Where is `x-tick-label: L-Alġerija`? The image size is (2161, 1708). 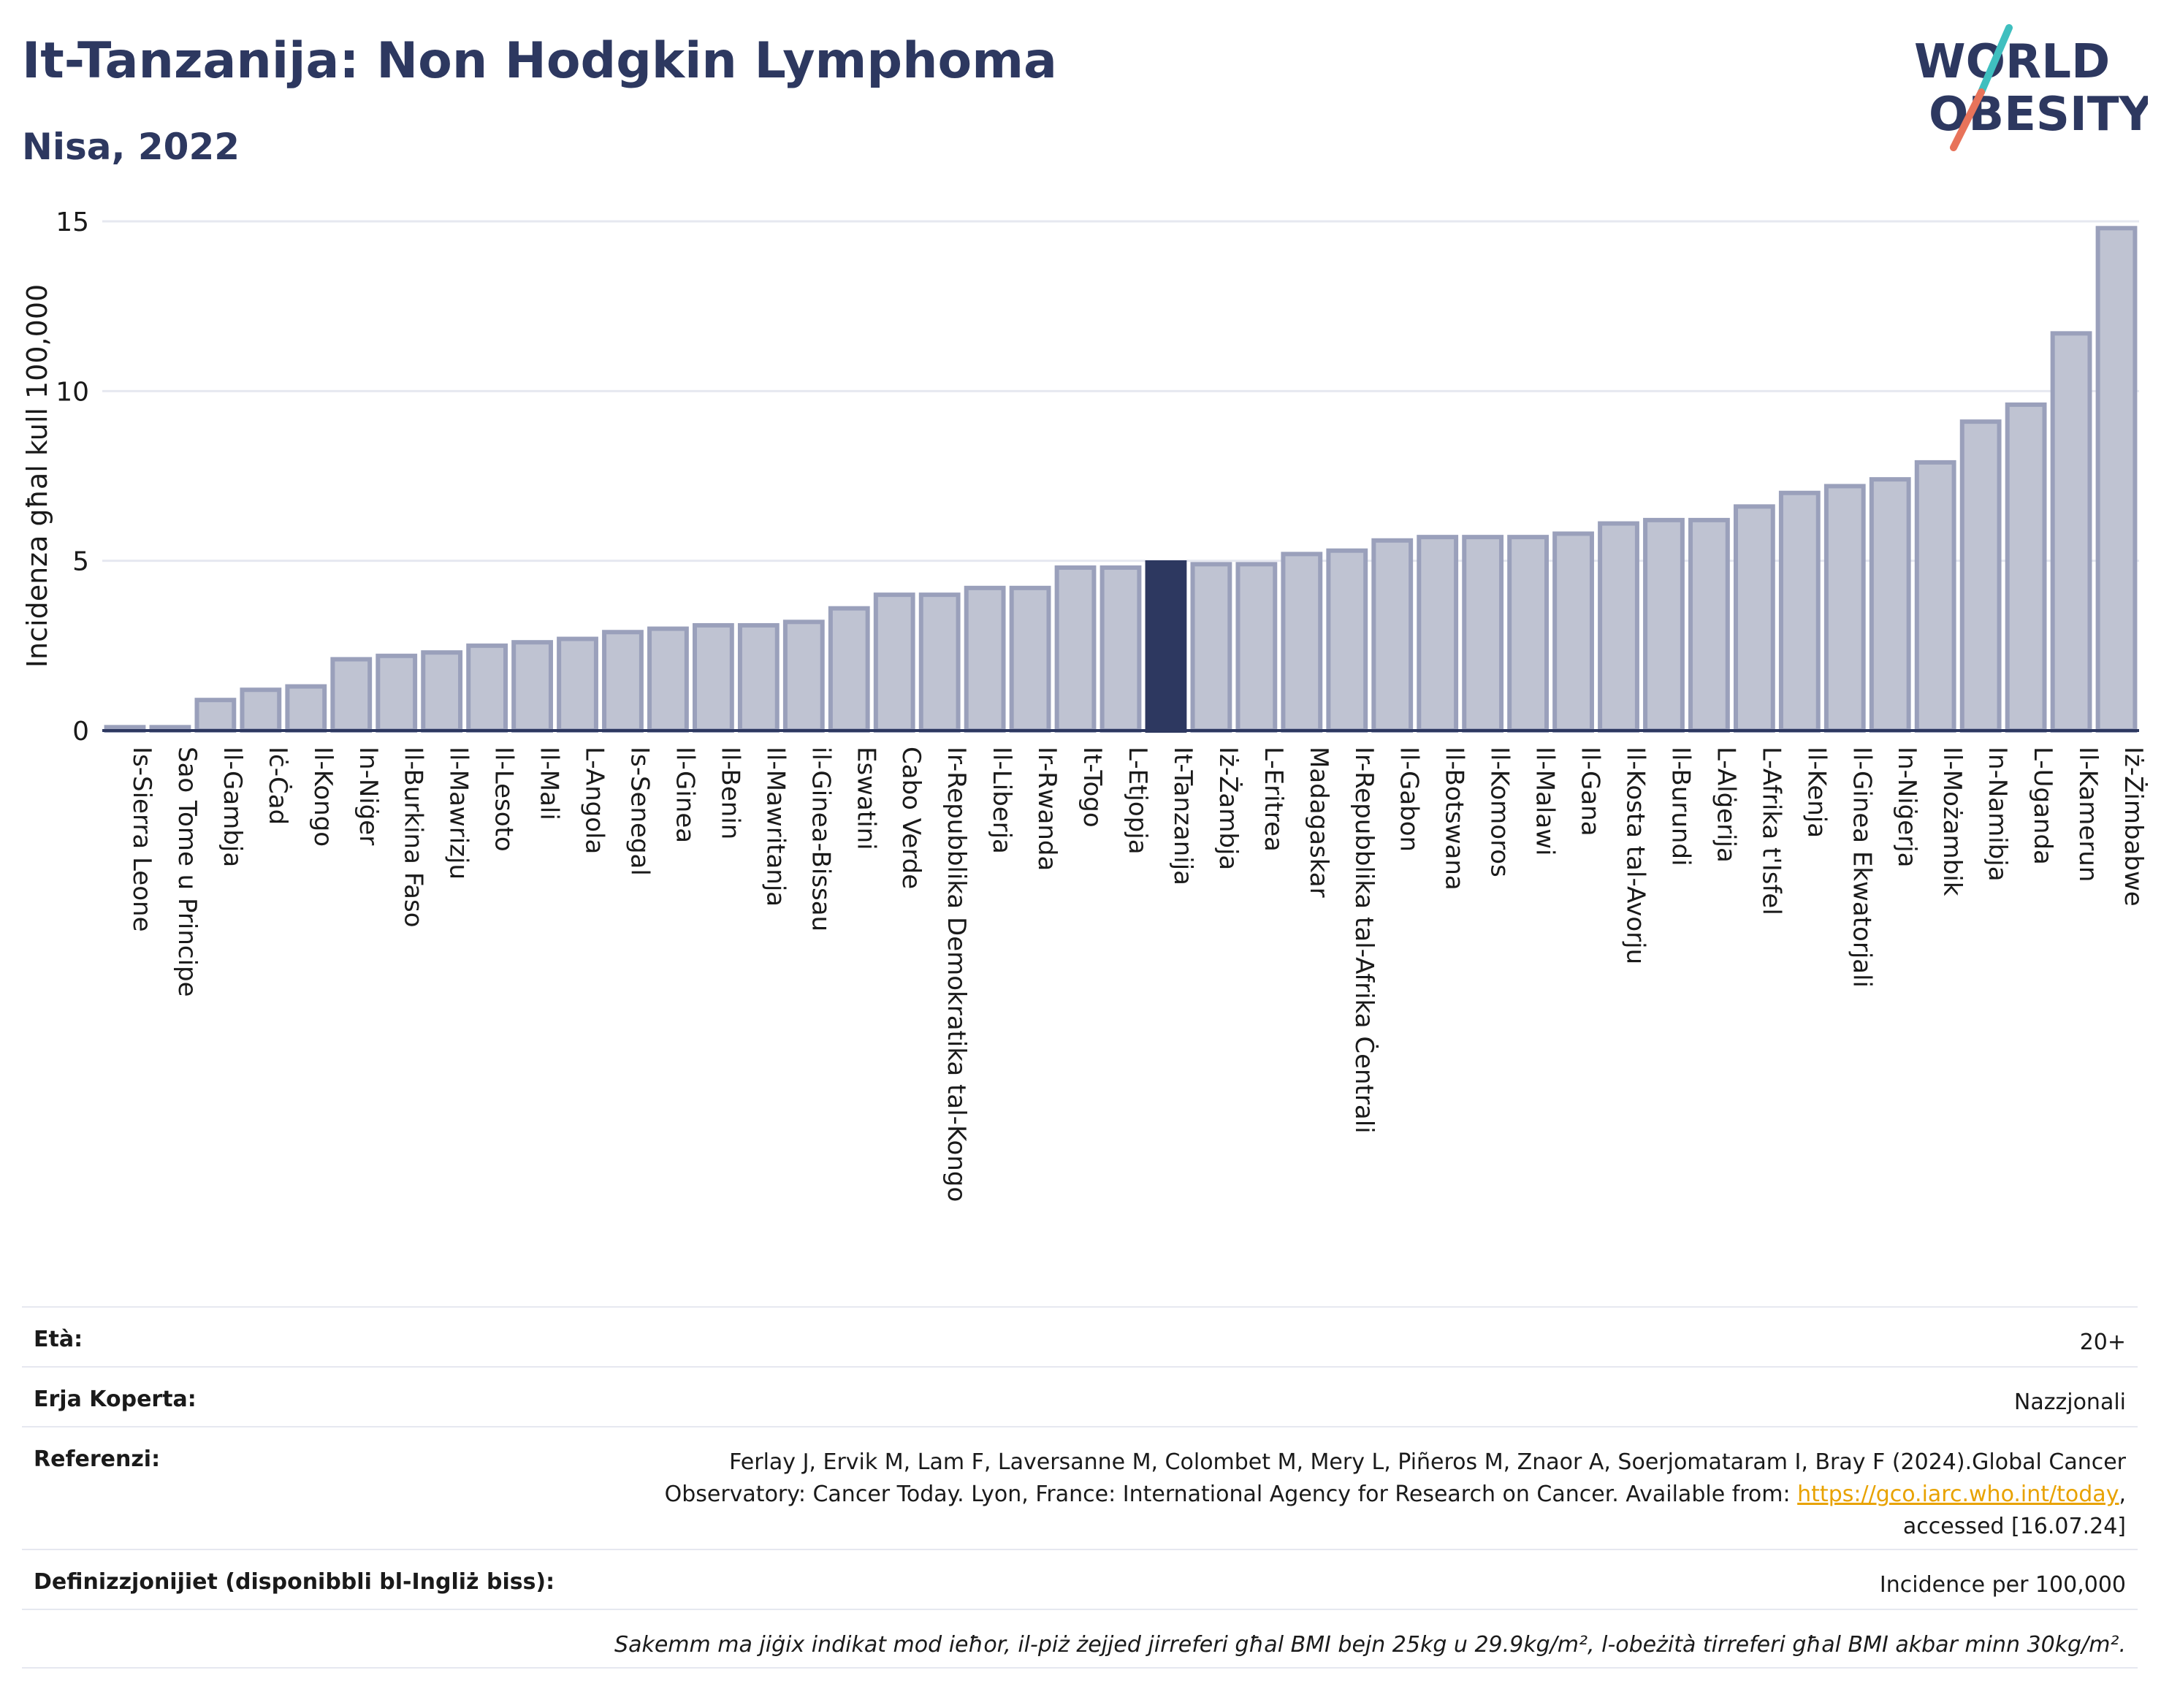 x-tick-label: L-Alġerija is located at coordinates (1726, 805).